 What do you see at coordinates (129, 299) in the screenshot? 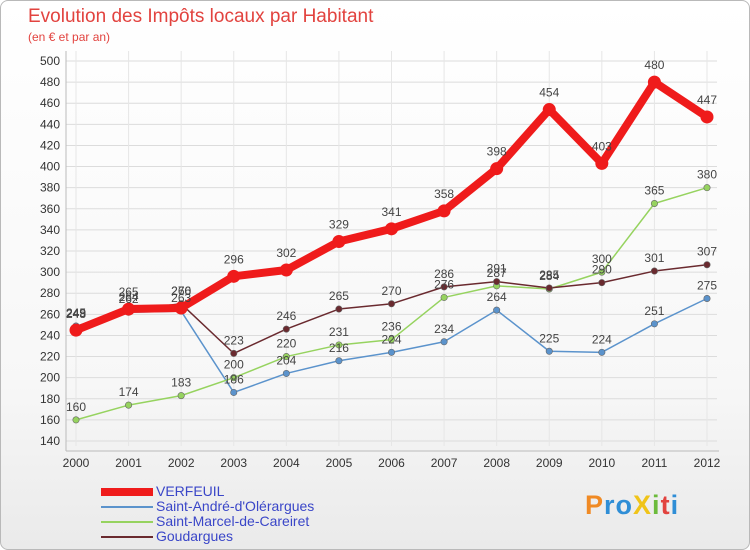
I see `data-label: 262` at bounding box center [129, 299].